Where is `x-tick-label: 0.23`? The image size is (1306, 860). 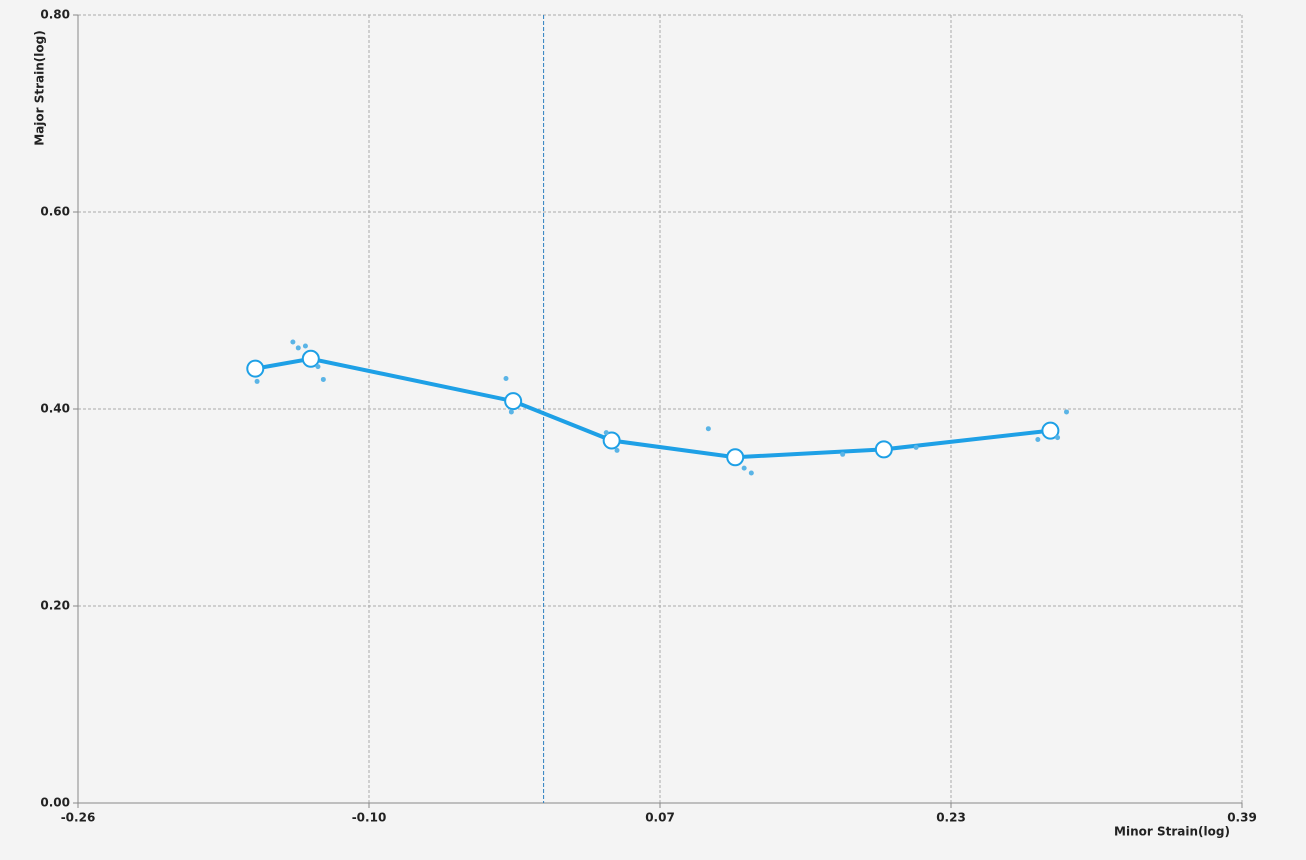
x-tick-label: 0.23 is located at coordinates (951, 818).